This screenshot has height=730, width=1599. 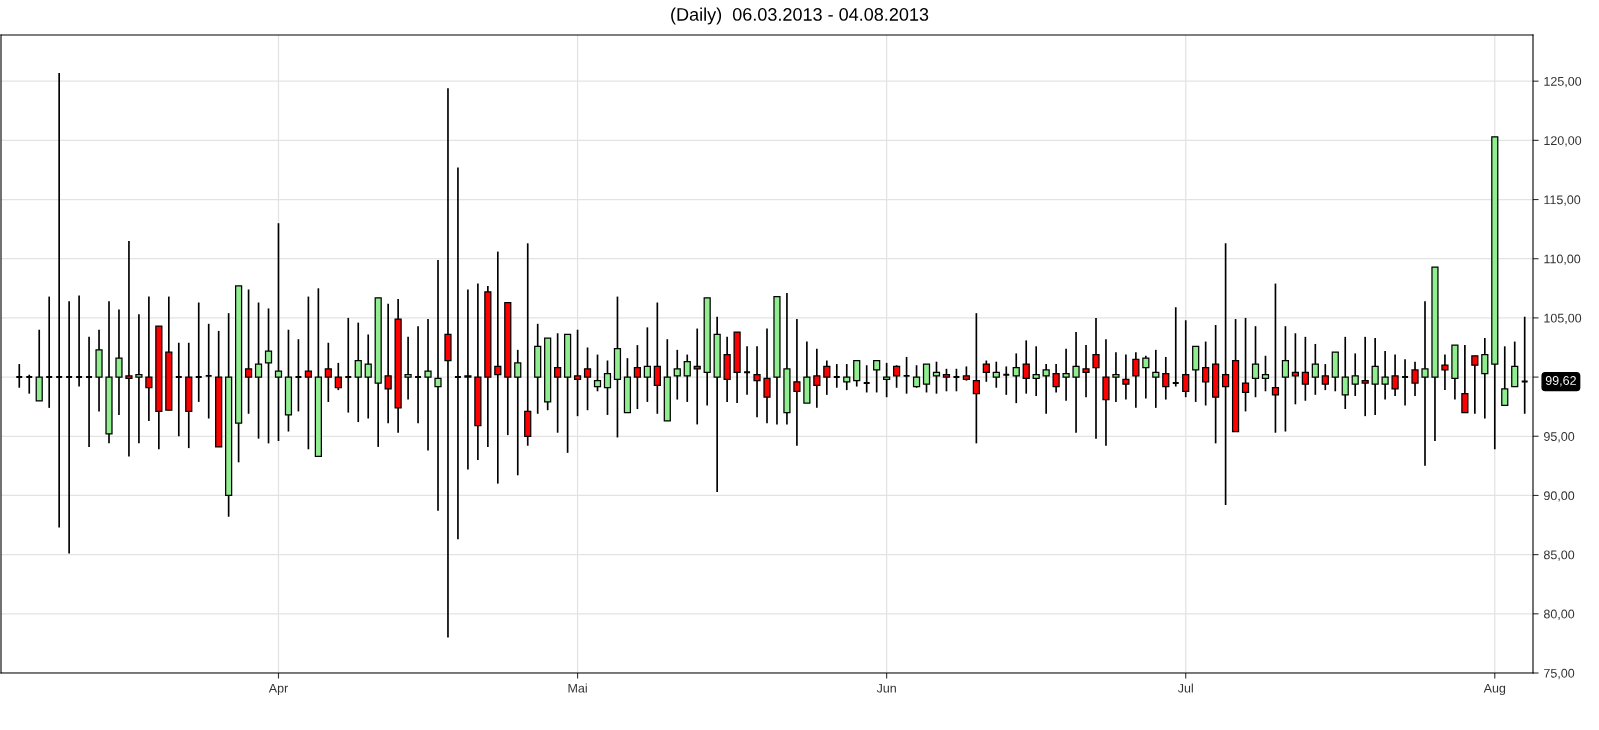 What do you see at coordinates (1559, 496) in the screenshot?
I see `y-tick-label: 90,00` at bounding box center [1559, 496].